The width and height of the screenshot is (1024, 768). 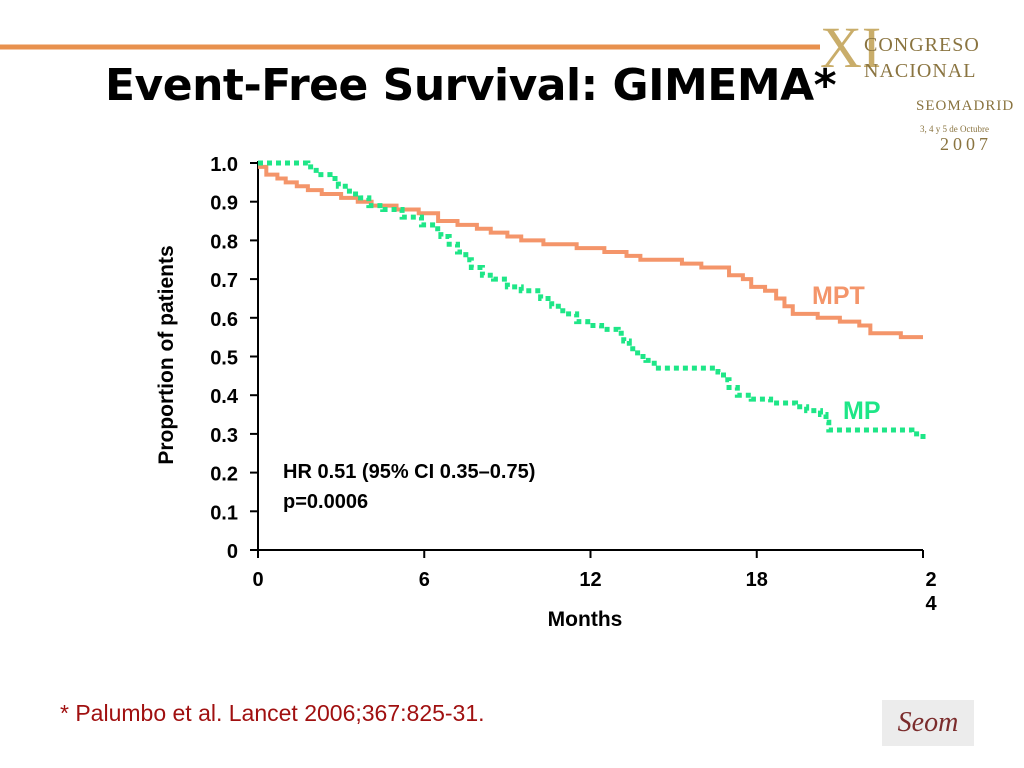 What do you see at coordinates (409, 472) in the screenshot?
I see `hazard-ratio-annotation: HR 0.51 (95% CI 0.35–0.75)` at bounding box center [409, 472].